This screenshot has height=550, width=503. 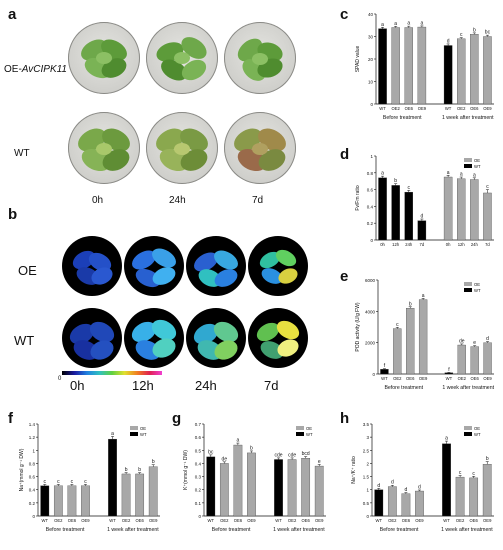 I want to click on y-tick-label: 20, so click(x=371, y=59).